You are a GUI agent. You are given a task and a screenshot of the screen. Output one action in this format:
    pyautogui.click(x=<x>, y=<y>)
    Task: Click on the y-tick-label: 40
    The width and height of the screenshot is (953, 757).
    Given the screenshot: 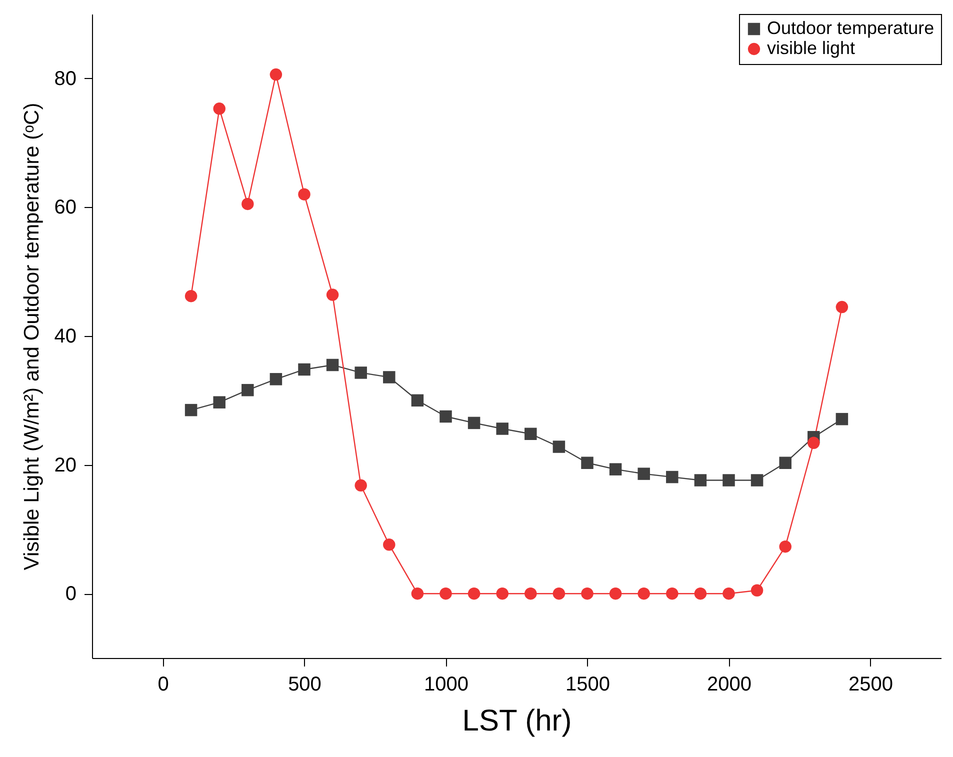 What is the action you would take?
    pyautogui.click(x=65, y=337)
    